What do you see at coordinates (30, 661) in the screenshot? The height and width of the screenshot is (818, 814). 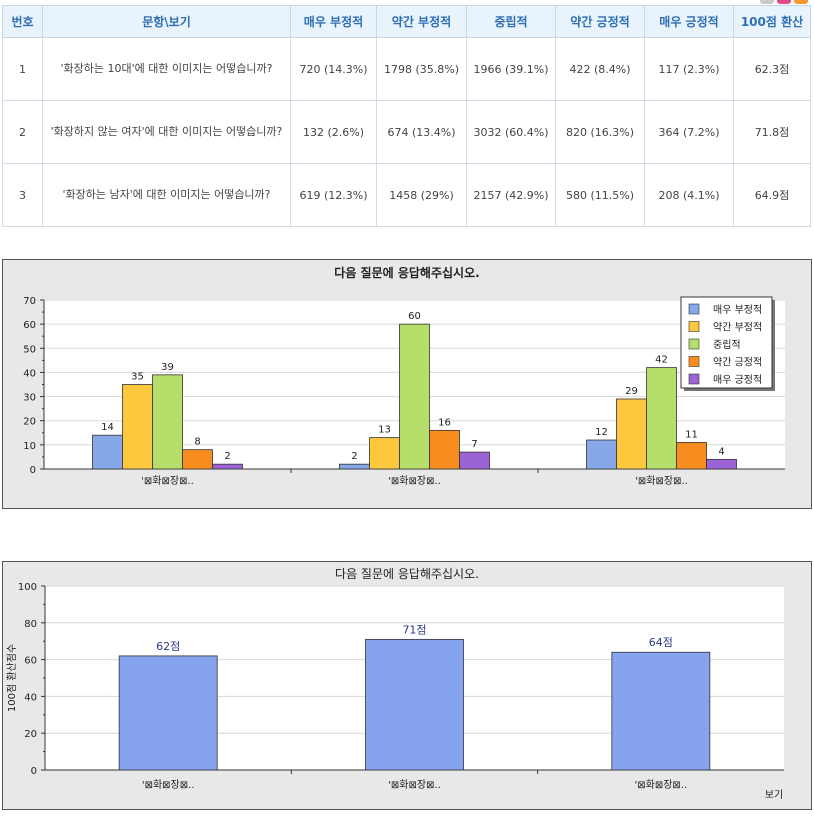 I see `y-tick-label: 60` at bounding box center [30, 661].